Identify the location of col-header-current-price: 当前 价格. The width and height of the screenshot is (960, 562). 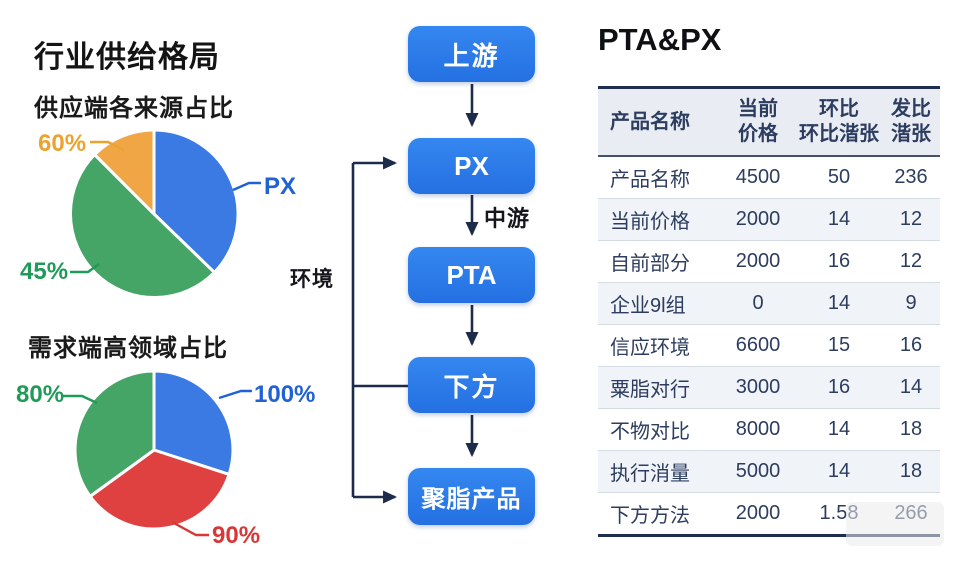
(758, 122).